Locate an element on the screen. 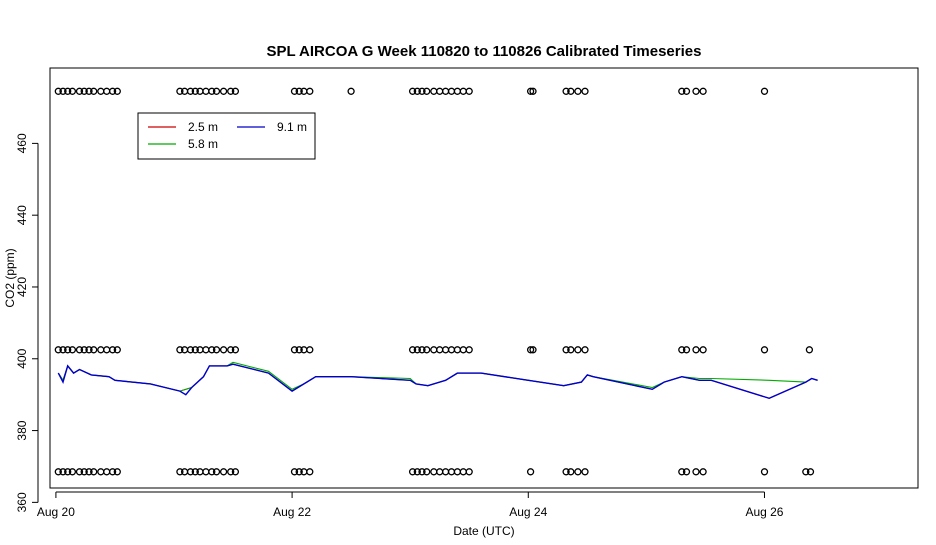  y-tick-label: 400 is located at coordinates (22, 358).